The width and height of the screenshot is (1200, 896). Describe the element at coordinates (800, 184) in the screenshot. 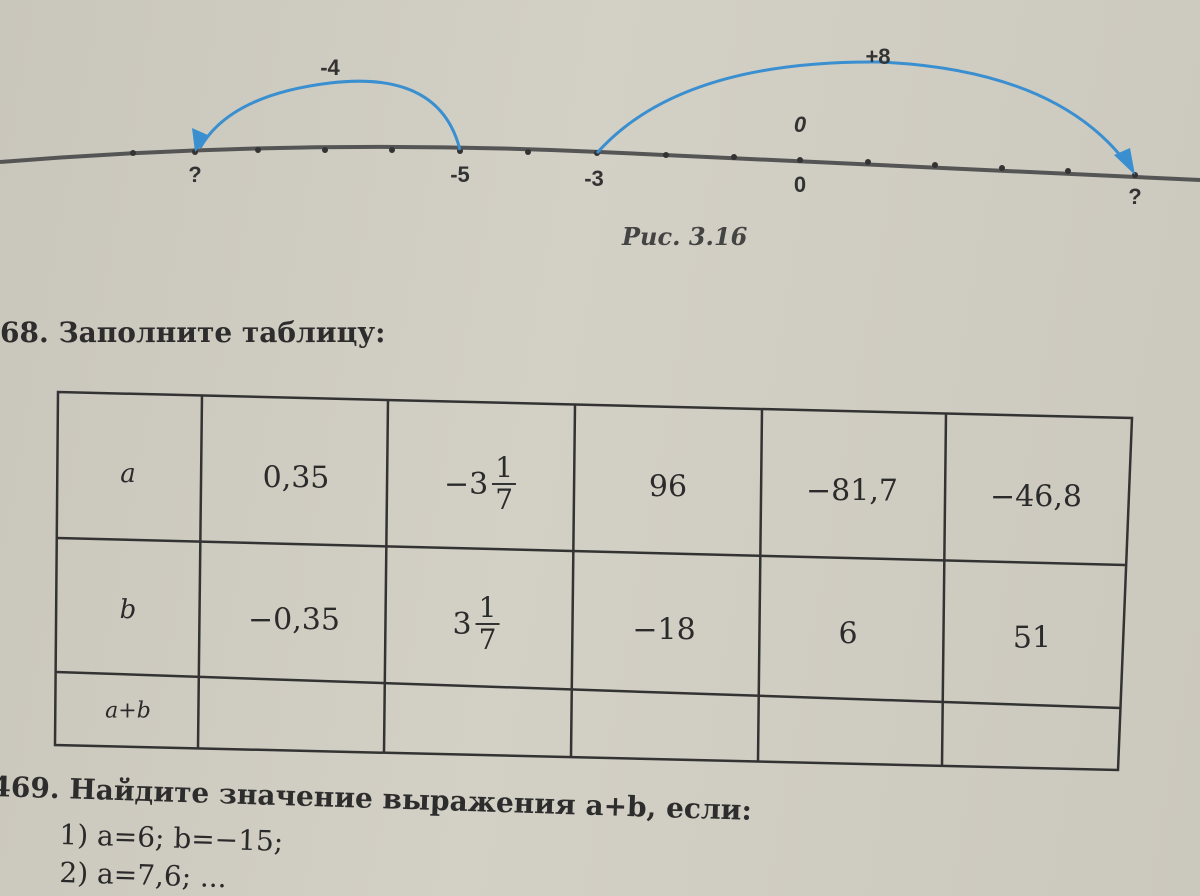

I see `point-label: 0` at that location.